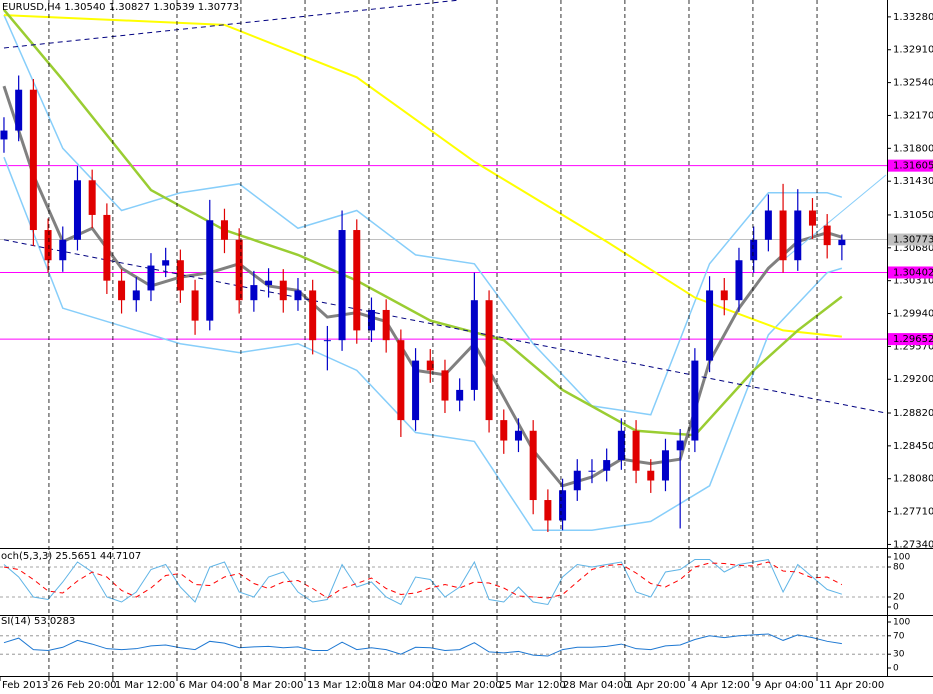  What do you see at coordinates (913, 181) in the screenshot?
I see `y-tick-label: 1.31430` at bounding box center [913, 181].